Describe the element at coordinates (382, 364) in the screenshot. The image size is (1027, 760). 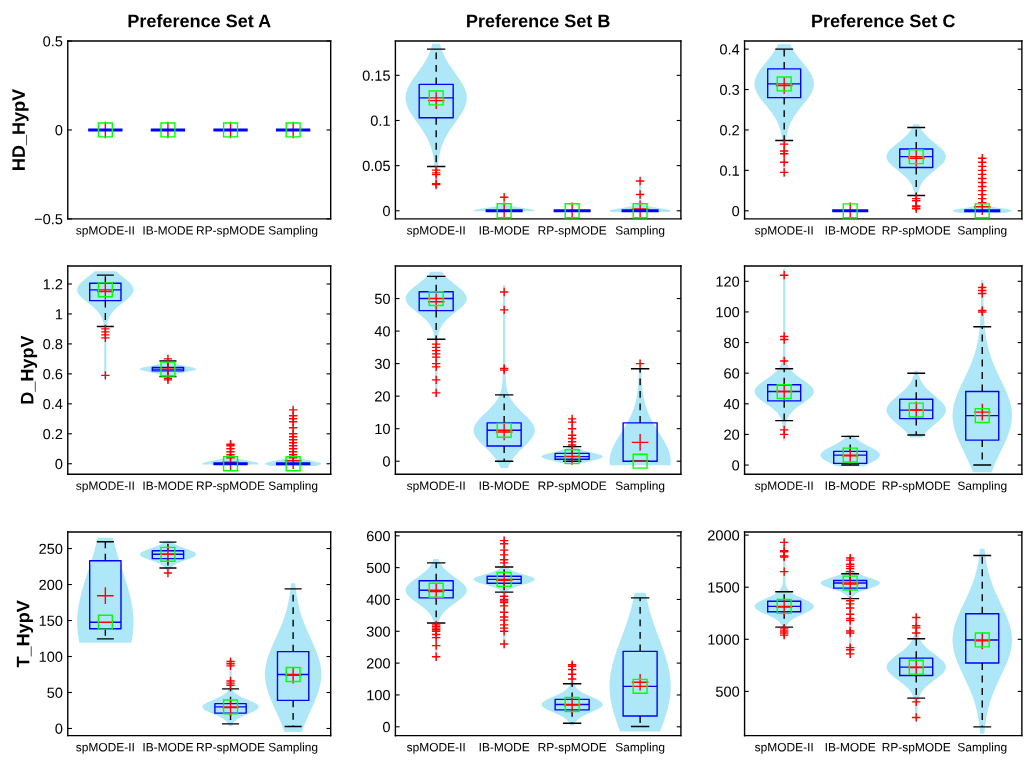
I see `y-tick-label: 30` at that location.